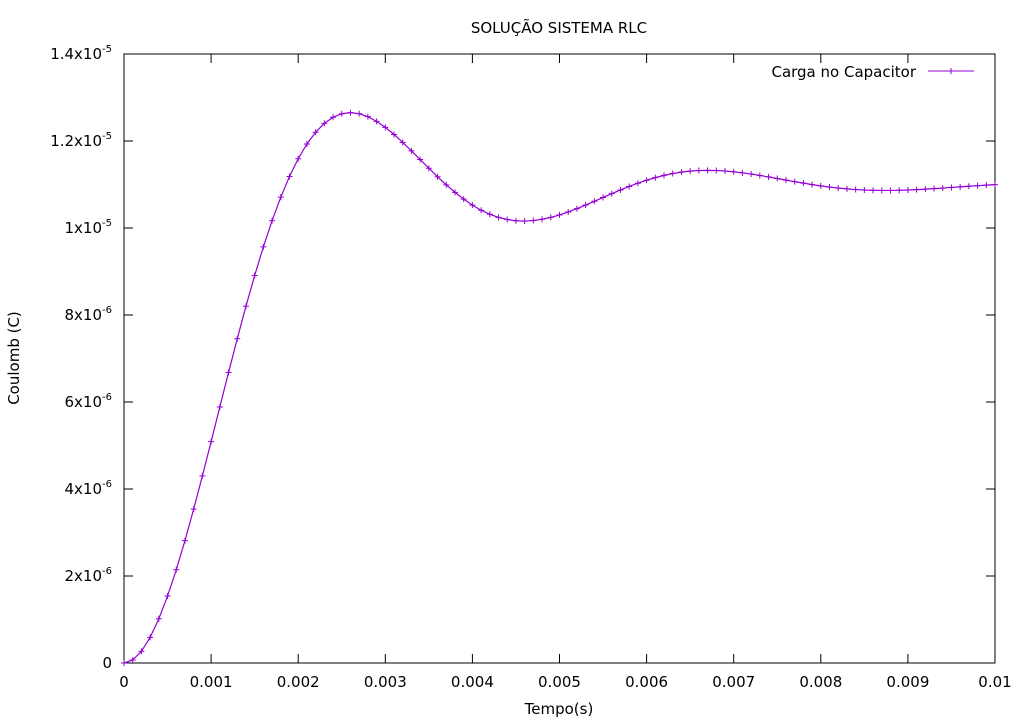 Image resolution: width=1024 pixels, height=720 pixels. Describe the element at coordinates (84, 315) in the screenshot. I see `y-tick-mantissa: 8x10` at that location.